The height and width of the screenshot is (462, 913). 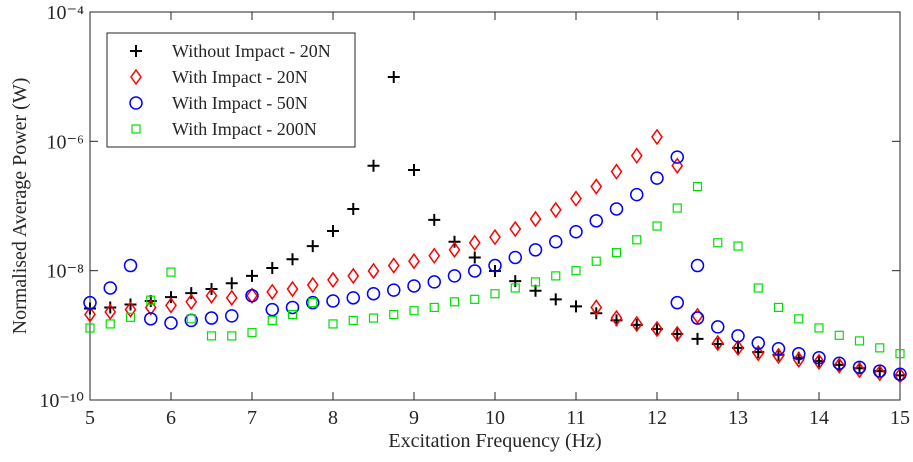 I want to click on legend-label: With Impact - 50N, so click(x=240, y=103).